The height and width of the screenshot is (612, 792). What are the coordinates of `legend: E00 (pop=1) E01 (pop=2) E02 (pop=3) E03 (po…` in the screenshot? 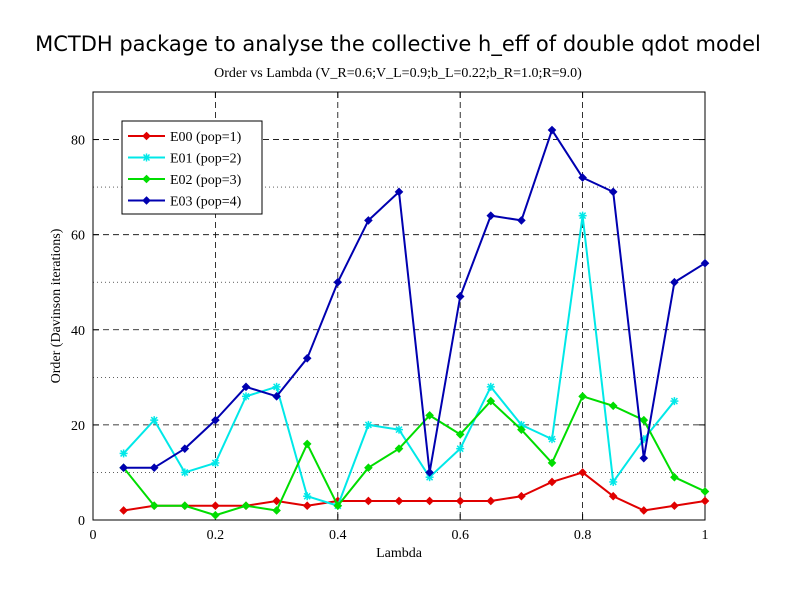 It's located at (192, 167).